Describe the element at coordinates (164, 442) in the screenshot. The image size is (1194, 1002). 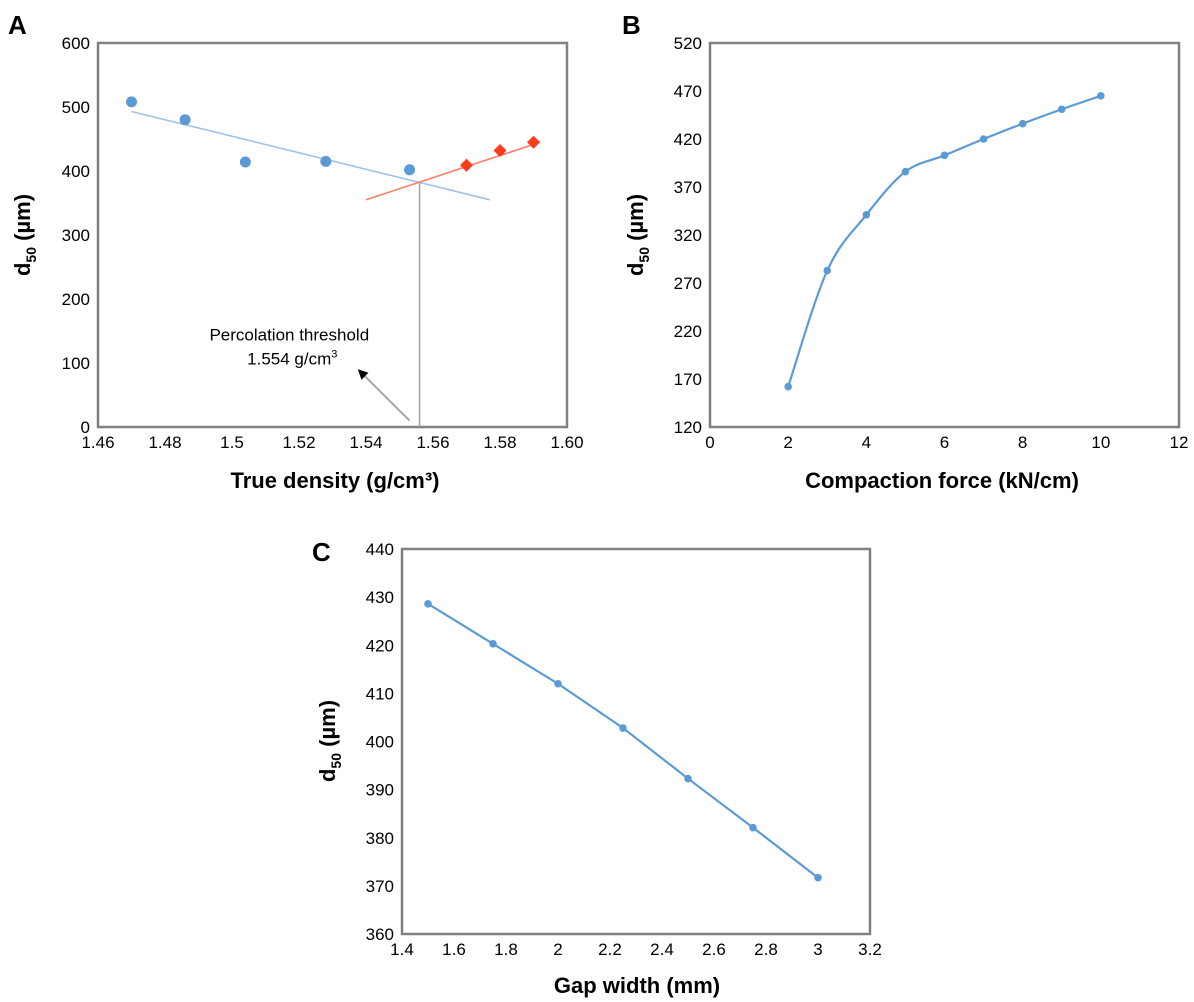
I see `x-tick-label: 1.48` at that location.